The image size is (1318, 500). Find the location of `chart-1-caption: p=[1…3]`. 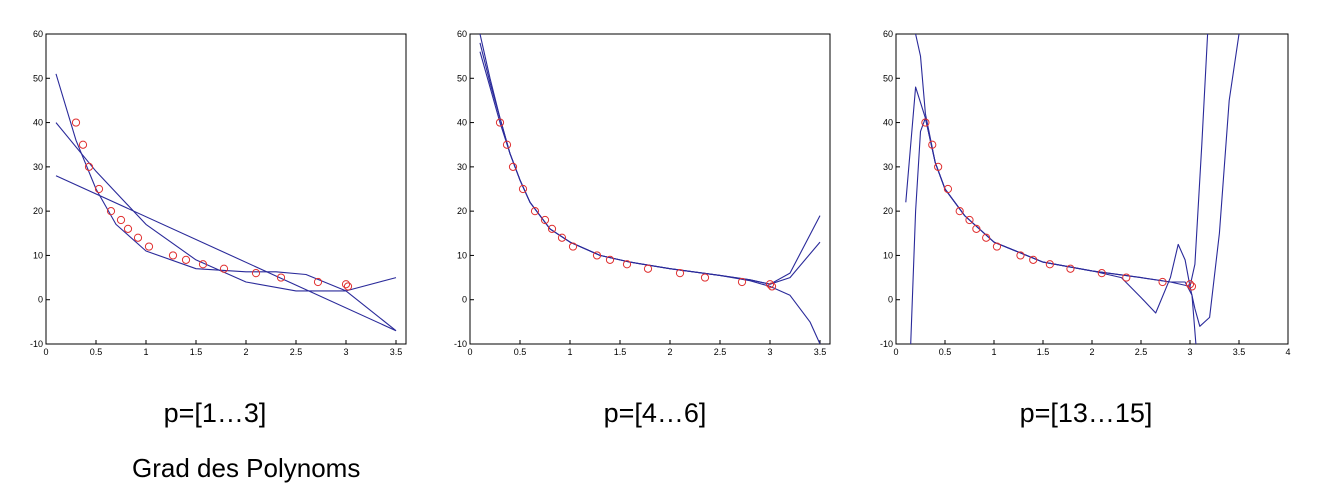

chart-1-caption: p=[1…3] is located at coordinates (215, 413).